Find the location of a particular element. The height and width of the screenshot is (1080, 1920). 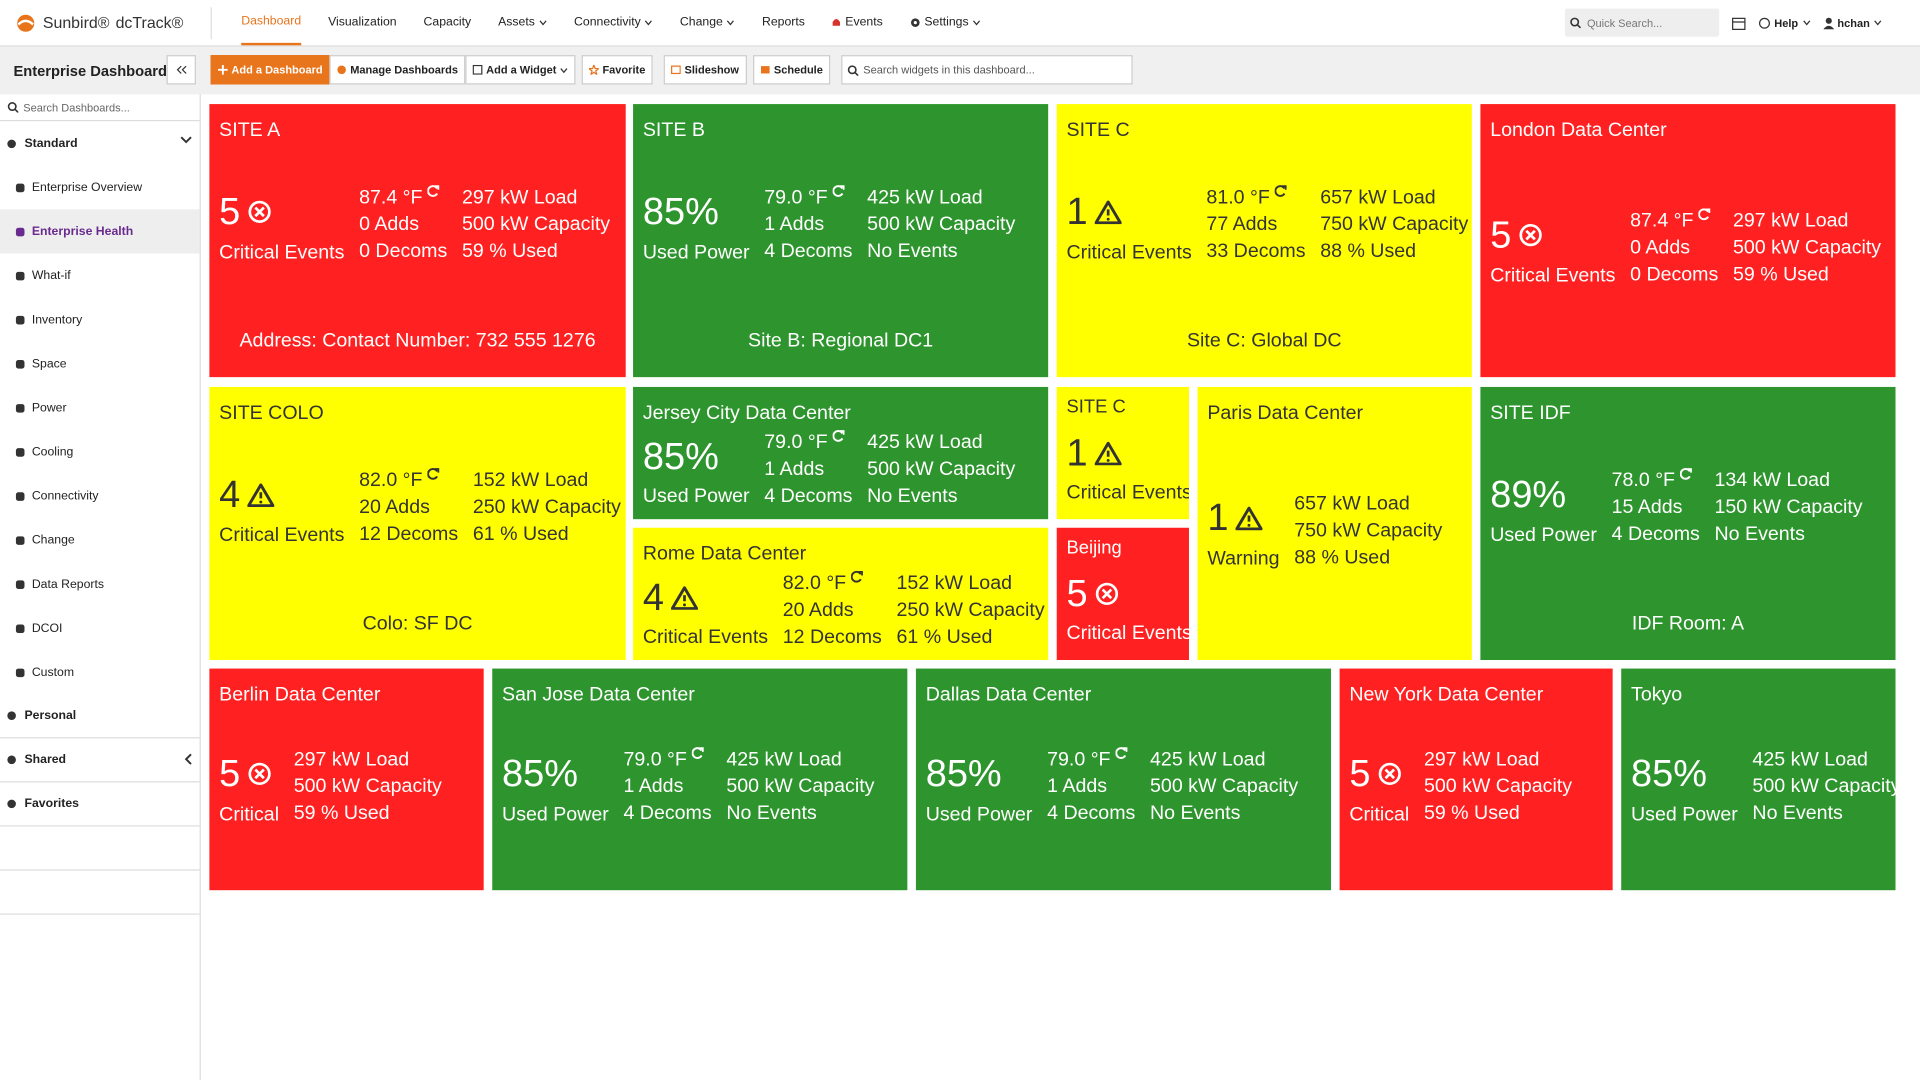

sidebar-item: Custom is located at coordinates (100, 672).